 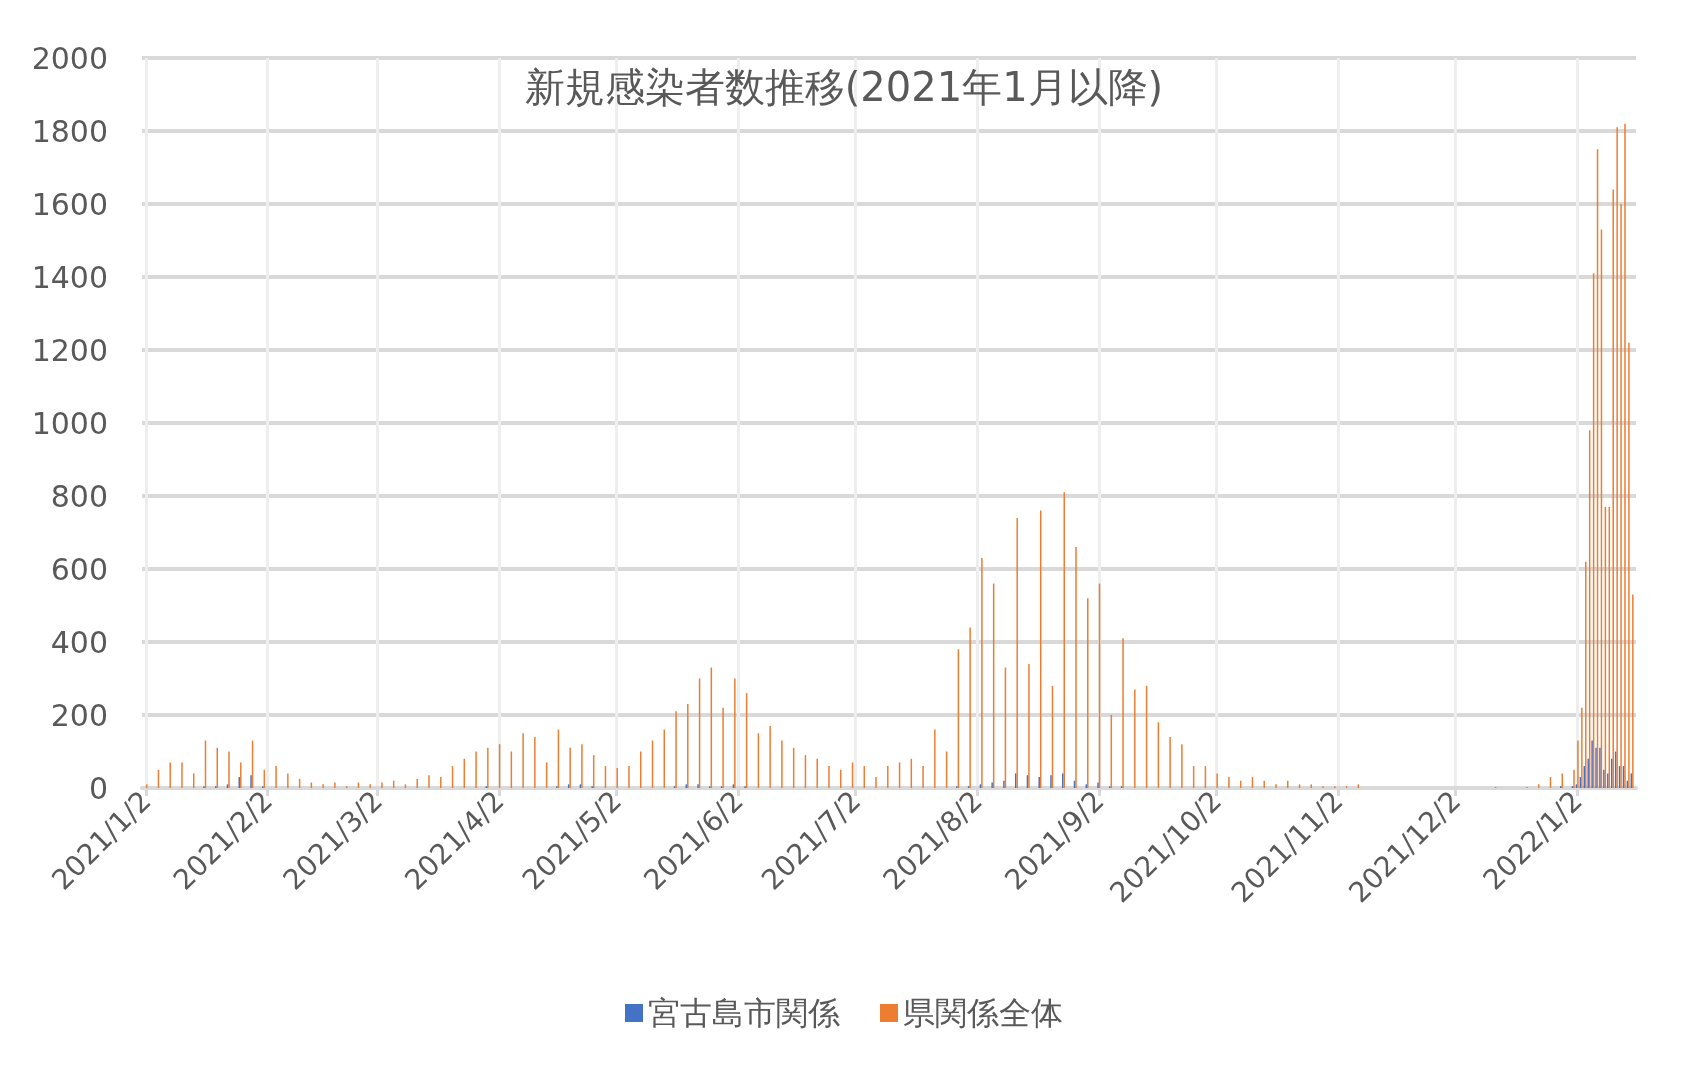 What do you see at coordinates (69, 350) in the screenshot?
I see `y-tick-label: 1200` at bounding box center [69, 350].